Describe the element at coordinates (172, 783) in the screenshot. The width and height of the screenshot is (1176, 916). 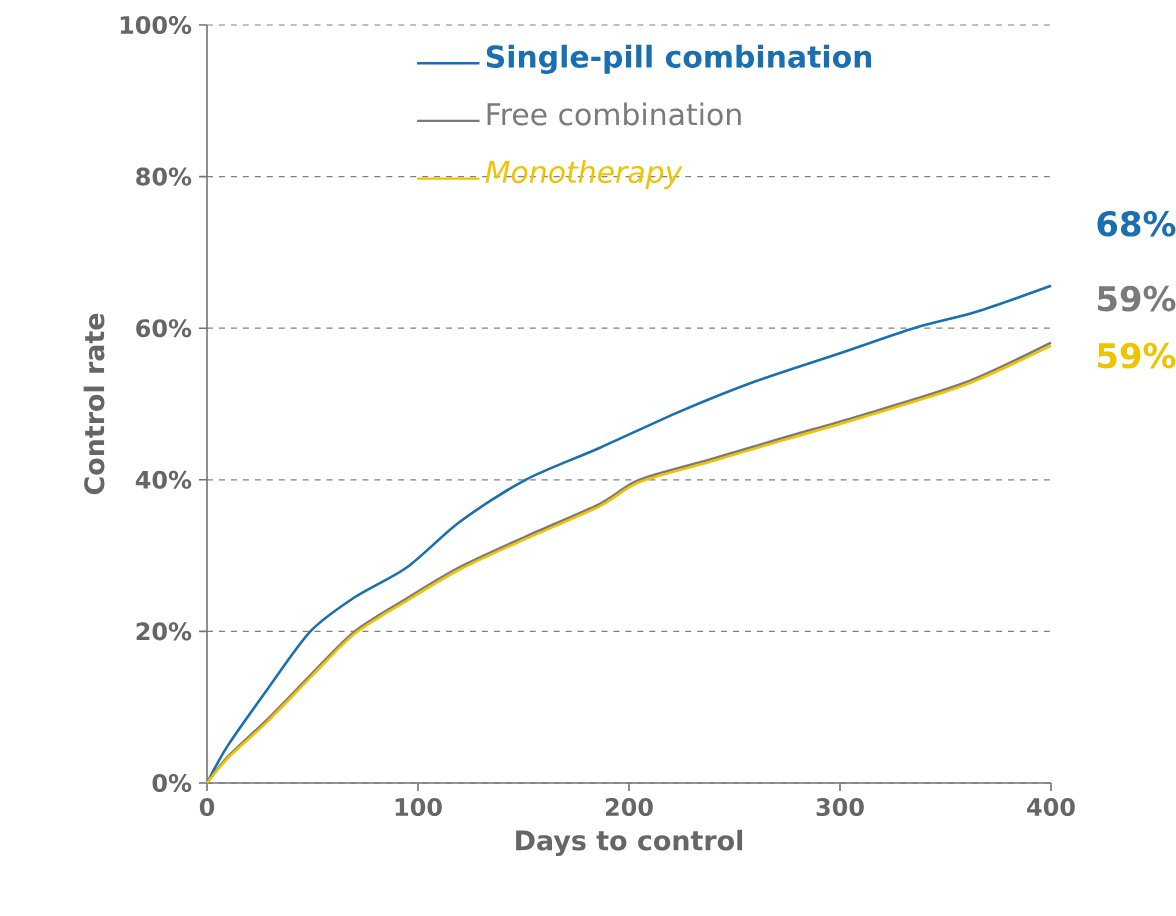
I see `y-tick-label: 0%` at that location.